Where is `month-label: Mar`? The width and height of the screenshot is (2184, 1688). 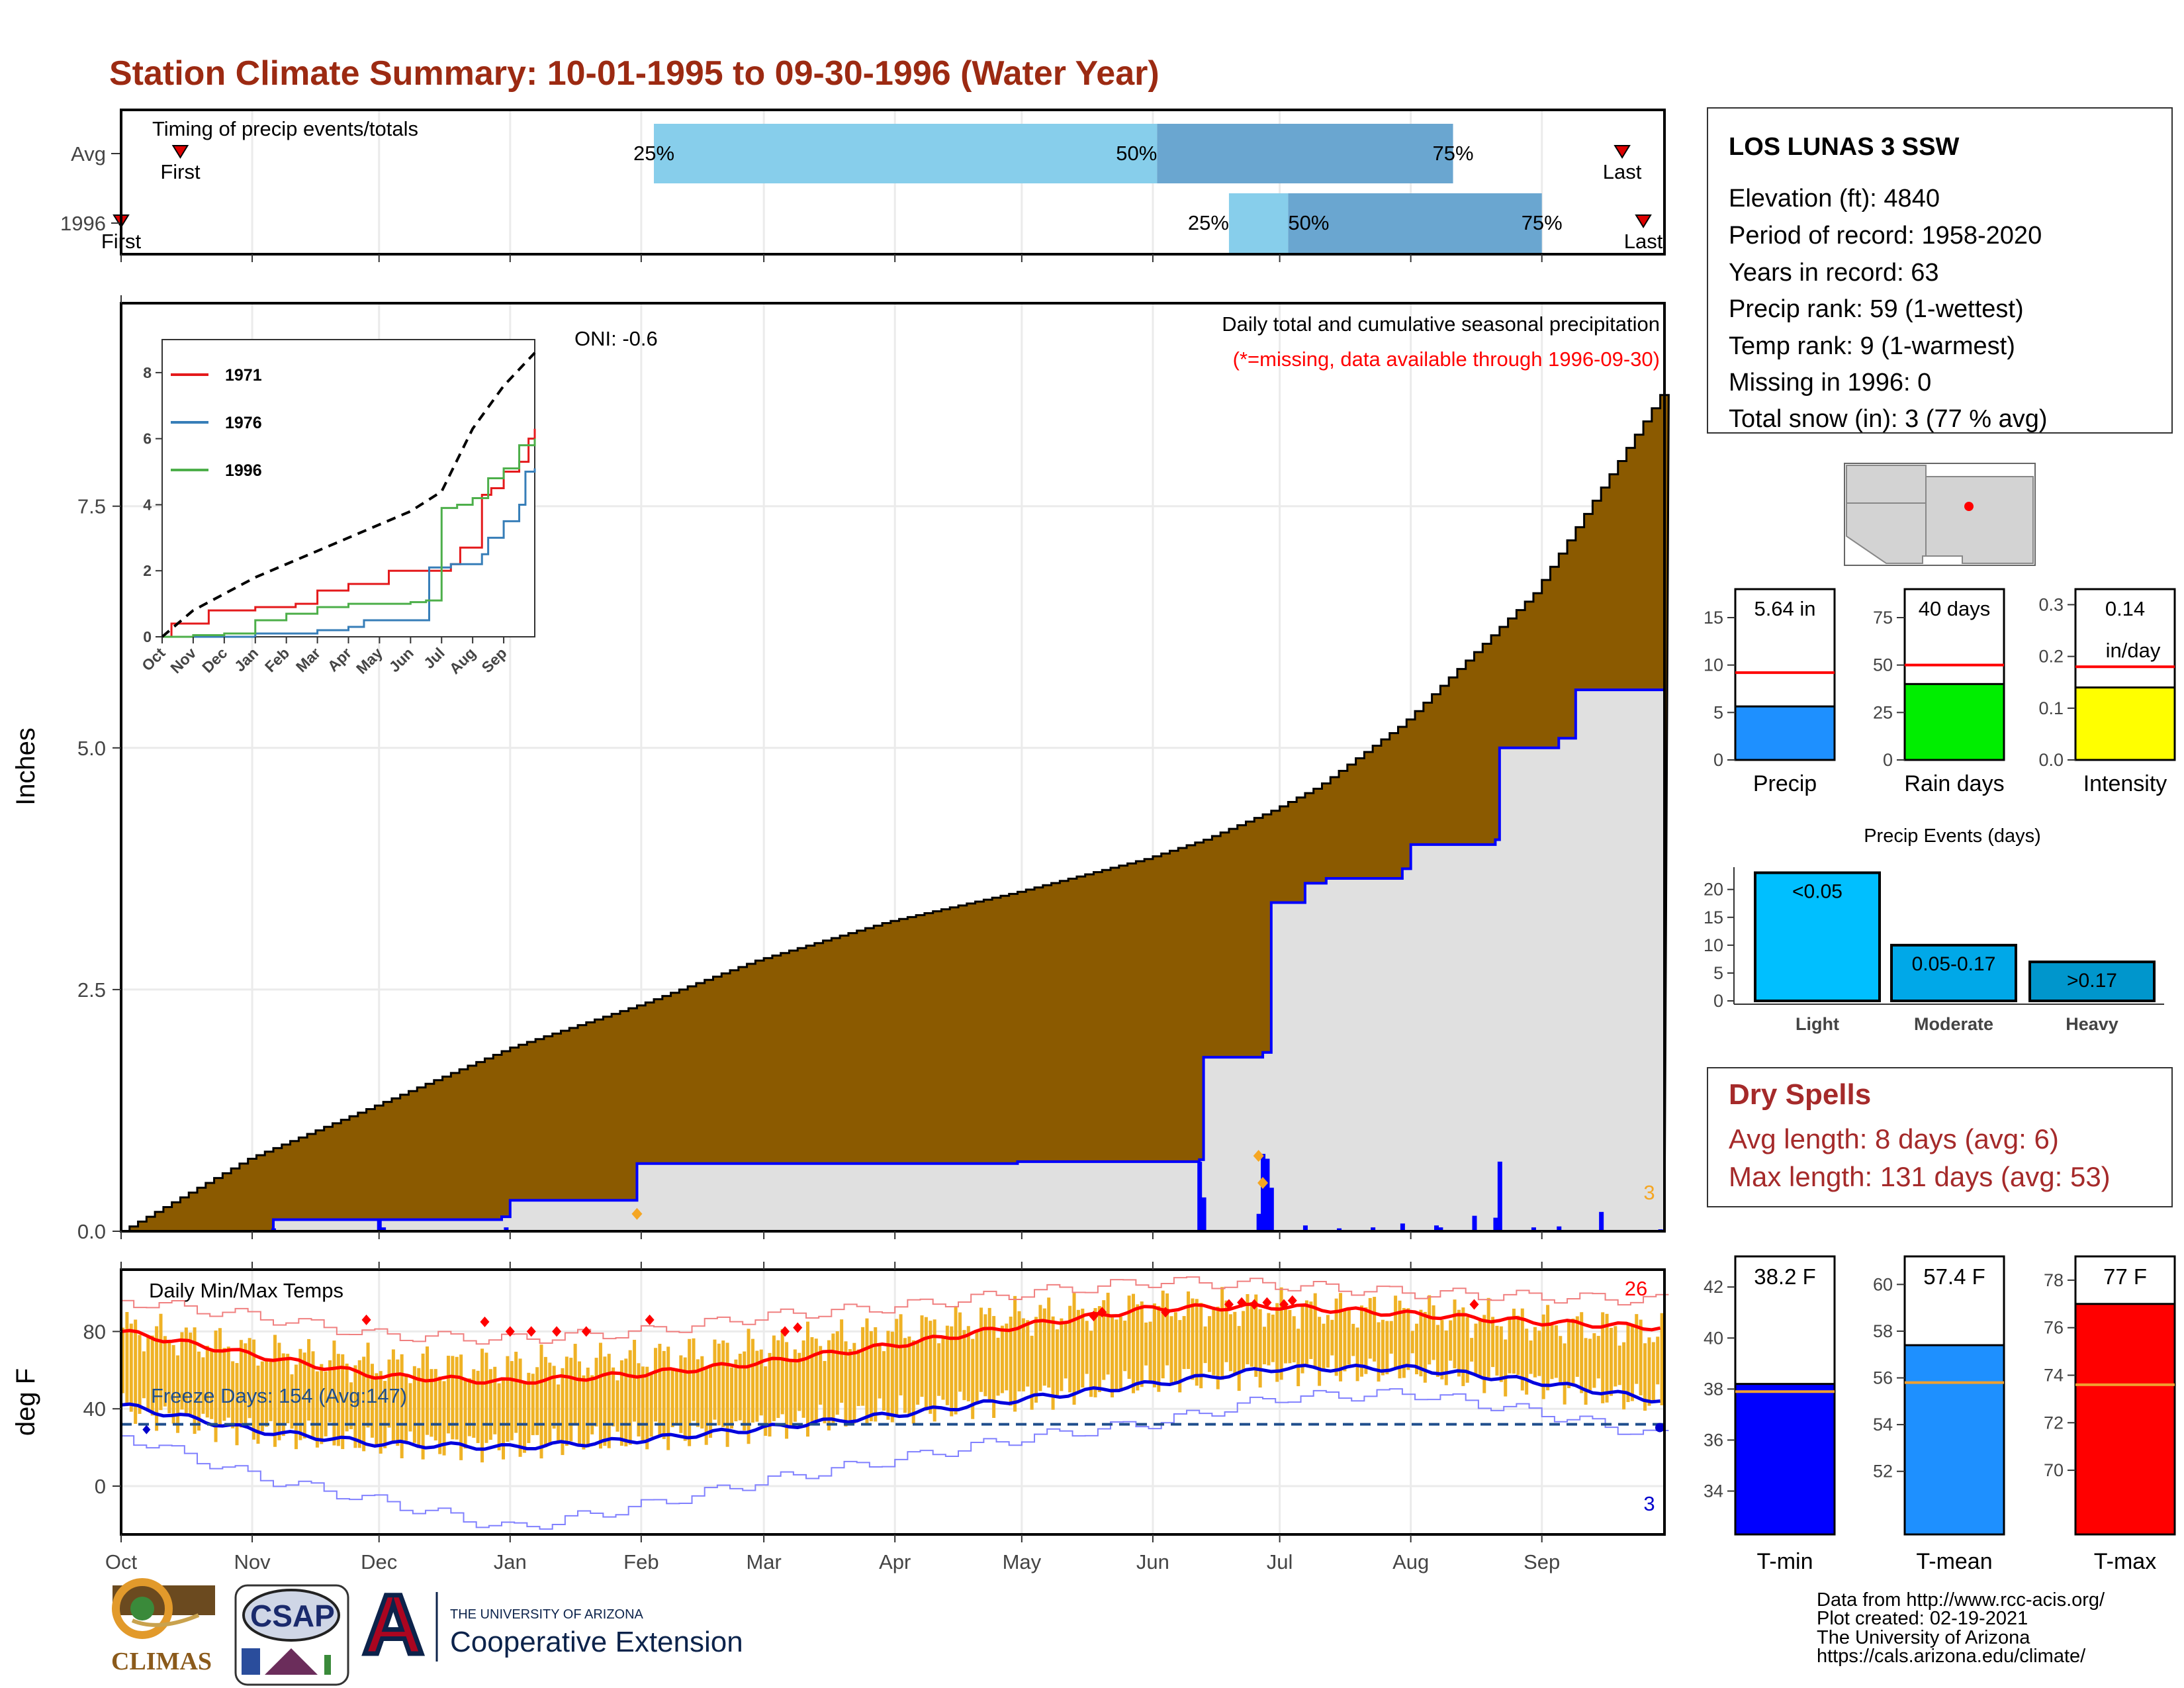
month-label: Mar is located at coordinates (763, 1561).